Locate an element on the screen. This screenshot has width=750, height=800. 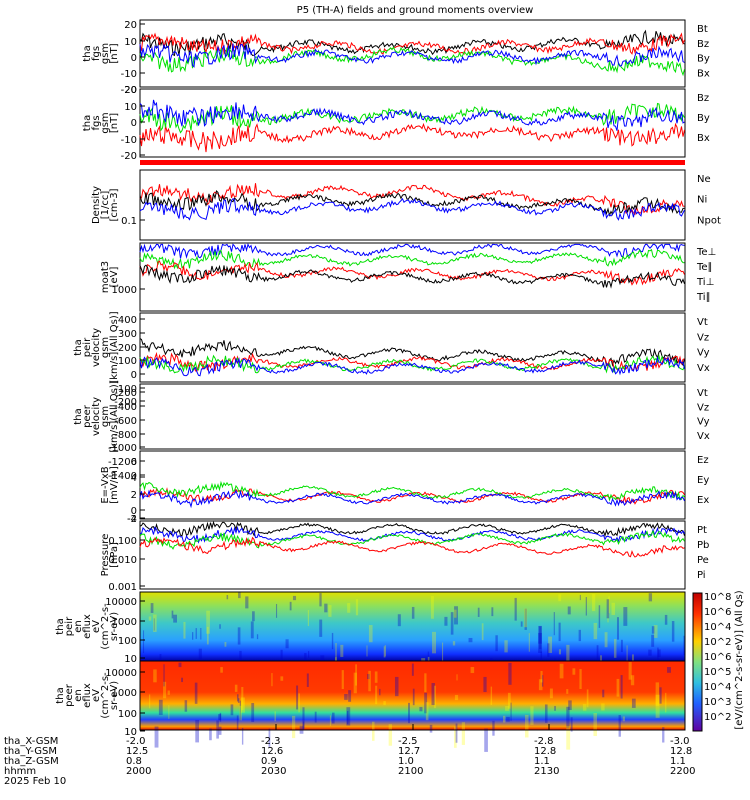
y-axis-label: [km/s](All Qs)] is located at coordinates (114, 416).